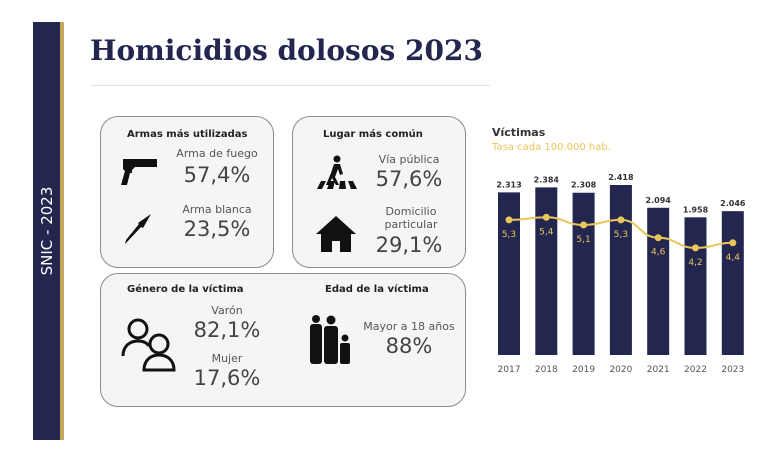 This screenshot has width=770, height=470. I want to click on bar-label-2019: 2.308, so click(584, 185).